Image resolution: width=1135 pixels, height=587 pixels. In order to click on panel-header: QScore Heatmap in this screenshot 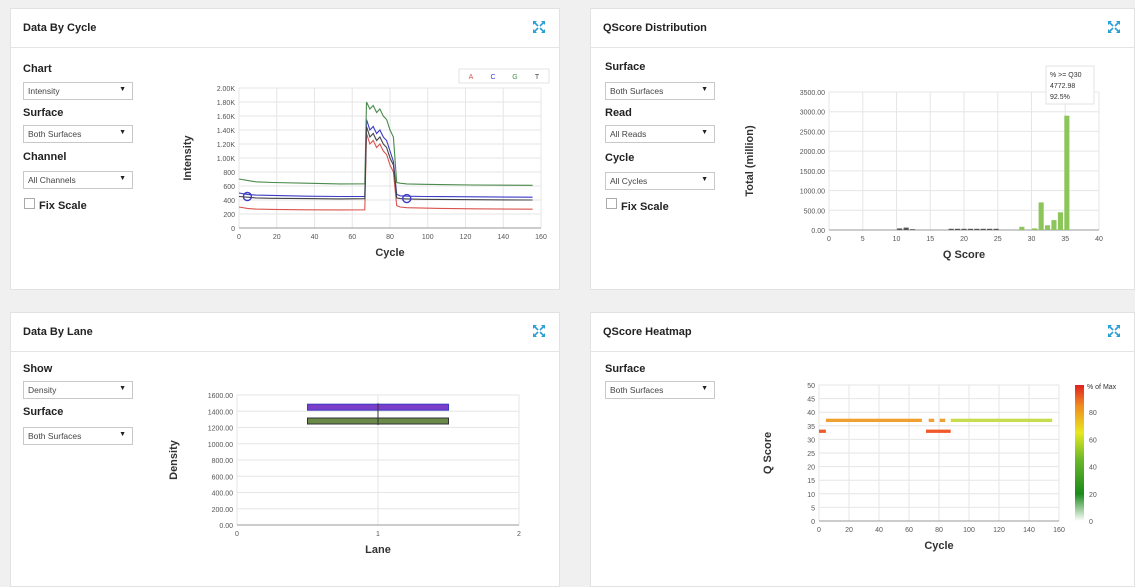, I will do `click(862, 332)`.